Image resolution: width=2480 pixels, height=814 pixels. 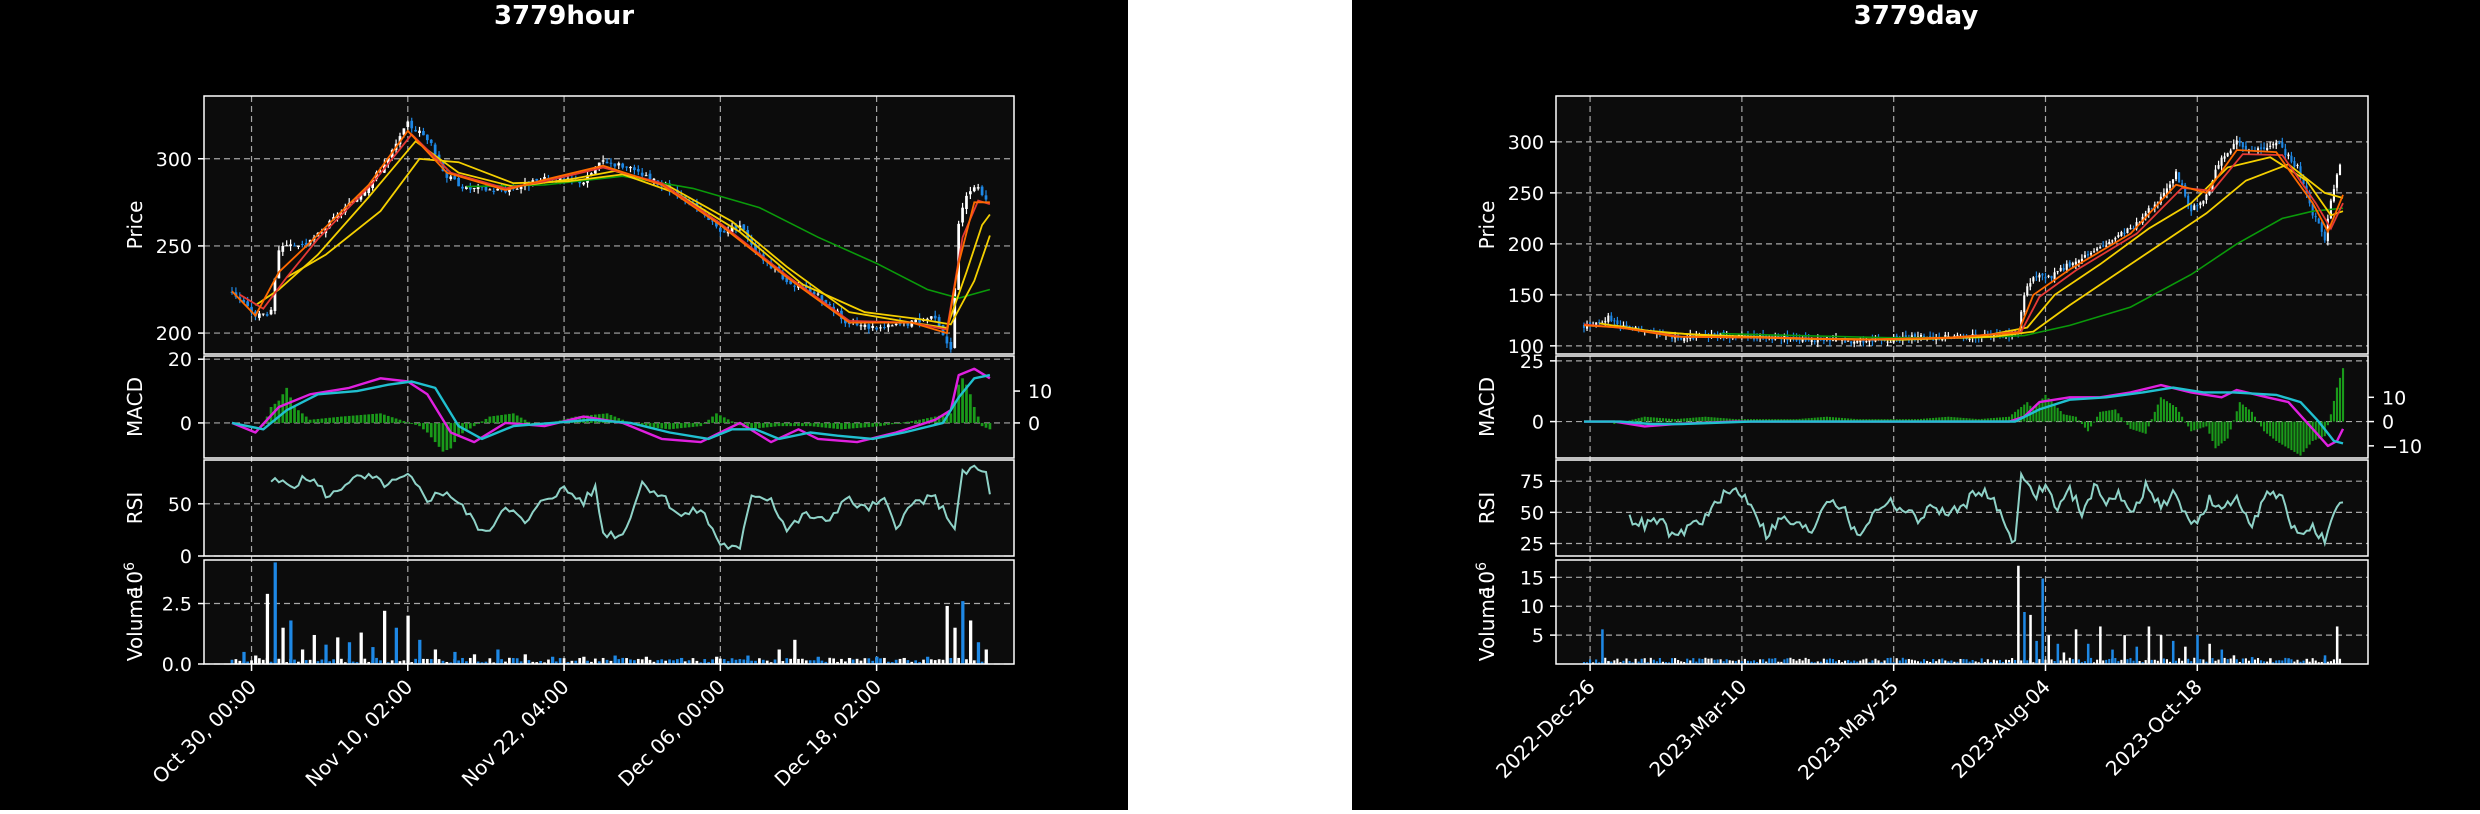 What do you see at coordinates (174, 334) in the screenshot?
I see `price-tick-label: 200` at bounding box center [174, 334].